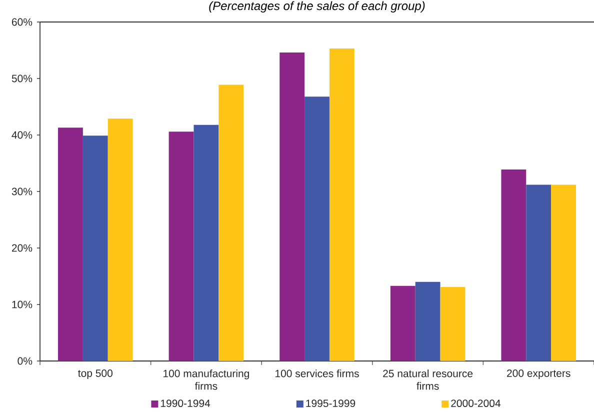 This screenshot has height=412, width=594. I want to click on y-tick-label: 20%, so click(22, 248).